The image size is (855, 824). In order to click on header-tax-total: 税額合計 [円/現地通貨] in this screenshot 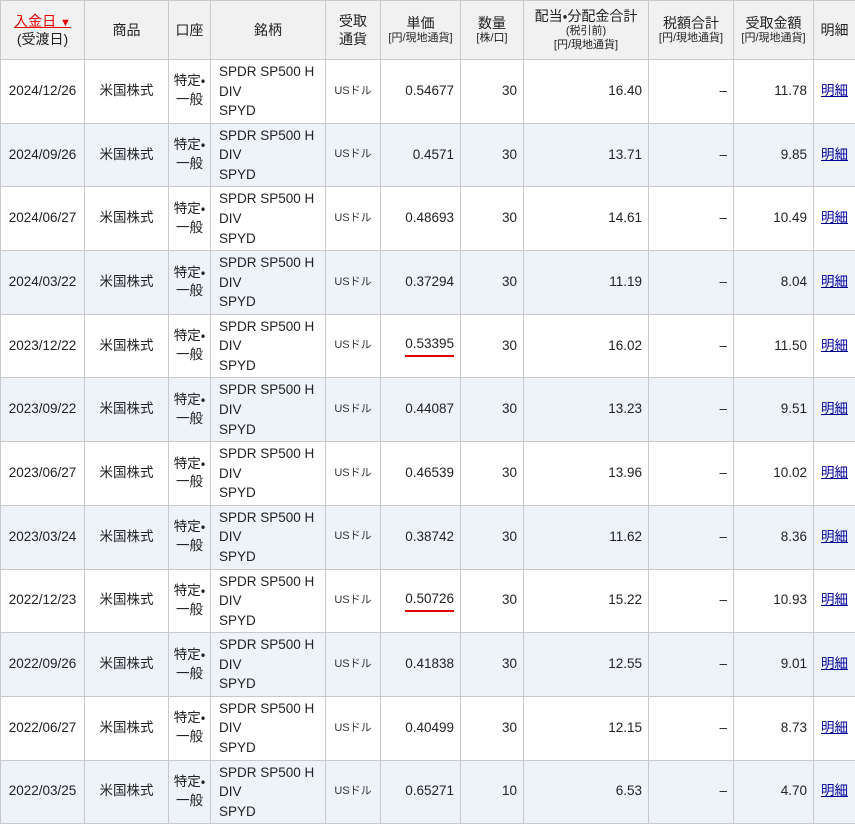, I will do `click(691, 30)`.